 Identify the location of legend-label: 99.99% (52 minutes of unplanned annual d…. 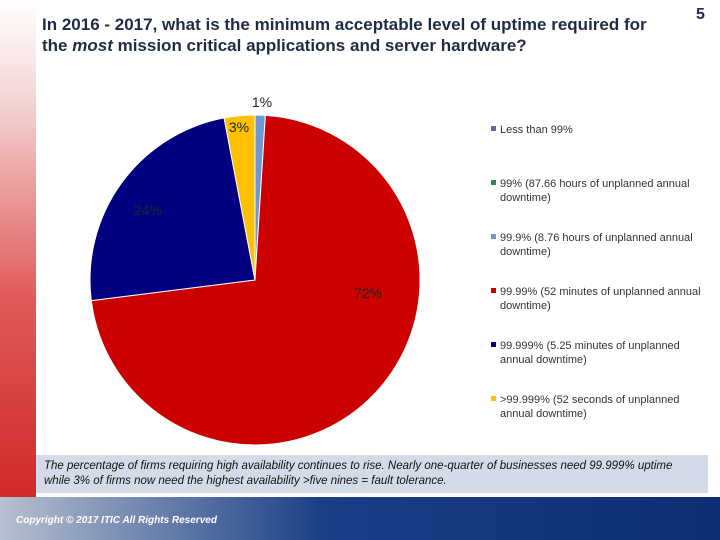
(600, 299).